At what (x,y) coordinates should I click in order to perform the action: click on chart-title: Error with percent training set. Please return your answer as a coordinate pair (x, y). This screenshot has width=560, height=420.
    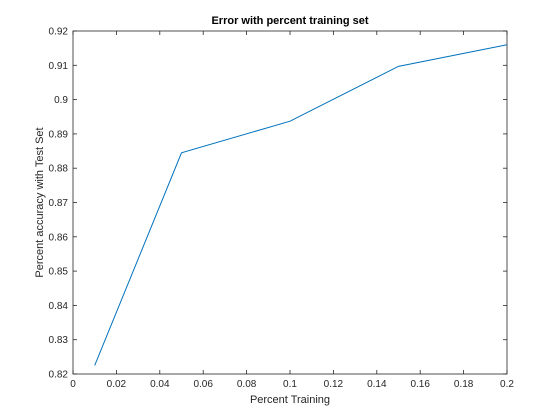
    Looking at the image, I should click on (289, 21).